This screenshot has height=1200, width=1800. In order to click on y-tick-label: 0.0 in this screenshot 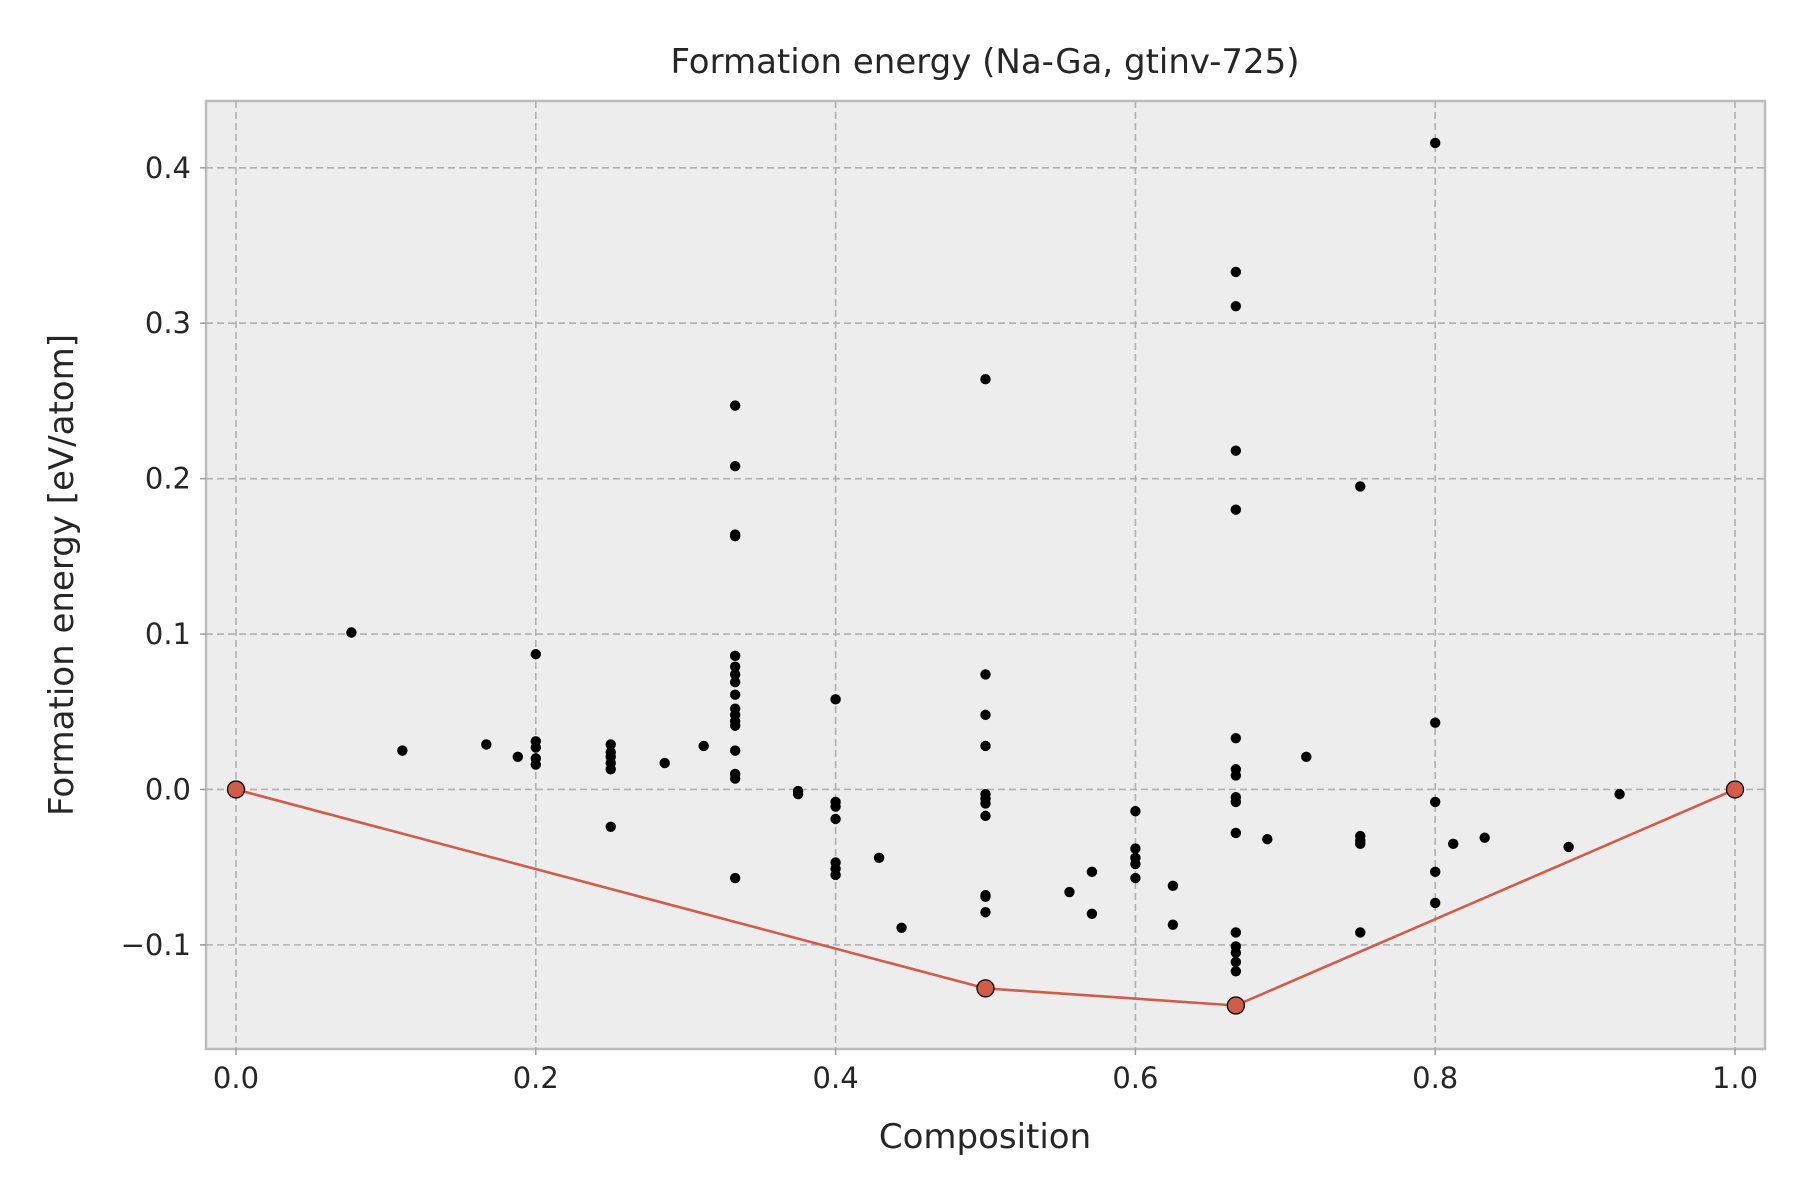, I will do `click(168, 789)`.